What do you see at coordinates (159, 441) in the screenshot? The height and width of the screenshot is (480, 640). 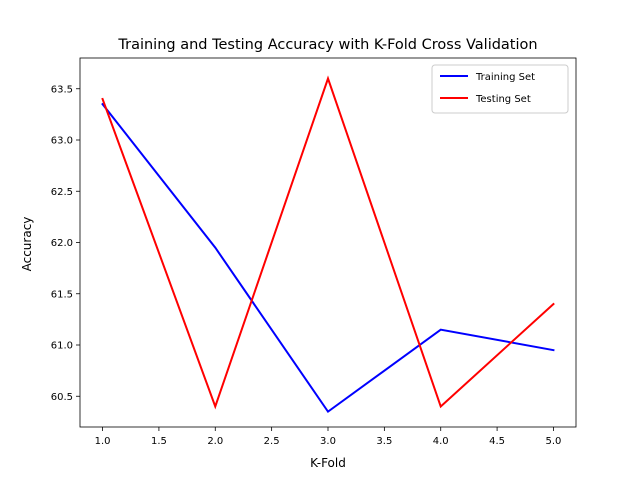 I see `x-tick-label: 1.5` at bounding box center [159, 441].